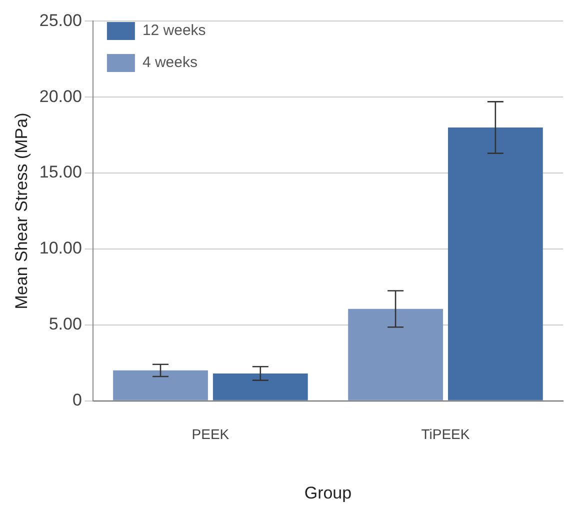 This screenshot has height=517, width=581. I want to click on x-tick-label: TiPEEK, so click(445, 434).